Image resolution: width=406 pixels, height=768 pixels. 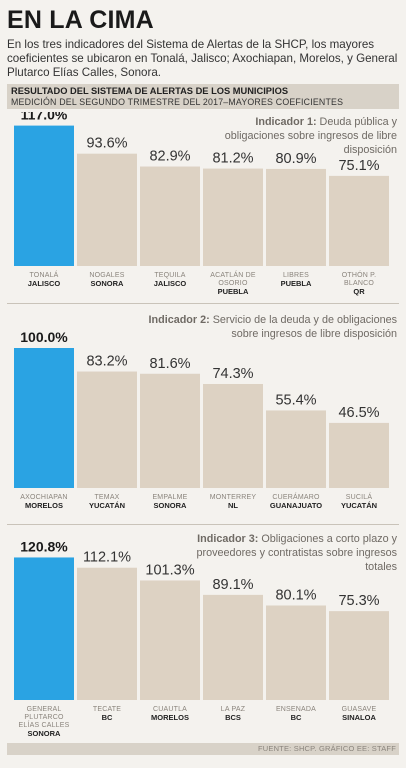 I want to click on category-label-1-6-line-2: BLANCO, so click(x=359, y=283).